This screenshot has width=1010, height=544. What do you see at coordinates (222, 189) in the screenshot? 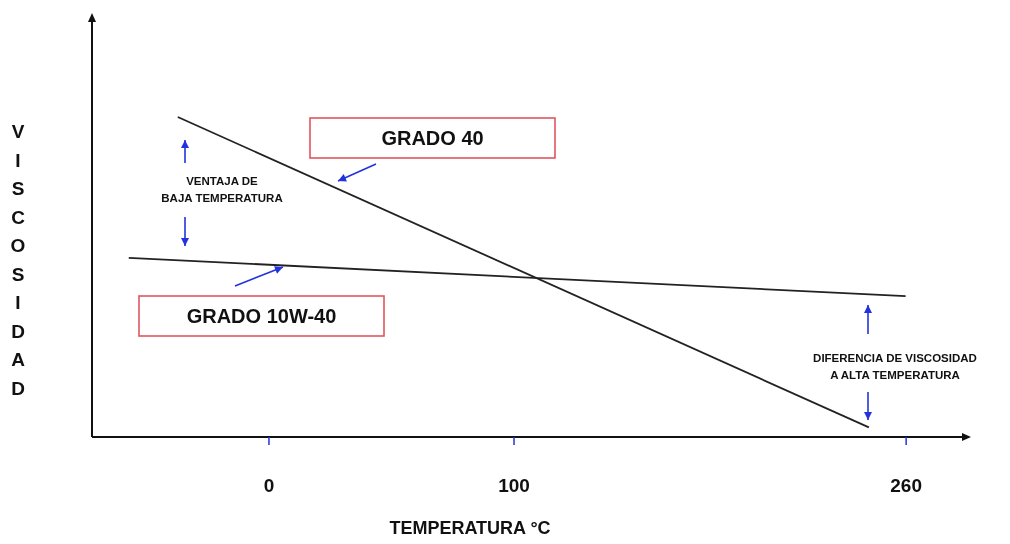
I see `annotation: VENTAJA DE BAJA TEMPERATURA` at bounding box center [222, 189].